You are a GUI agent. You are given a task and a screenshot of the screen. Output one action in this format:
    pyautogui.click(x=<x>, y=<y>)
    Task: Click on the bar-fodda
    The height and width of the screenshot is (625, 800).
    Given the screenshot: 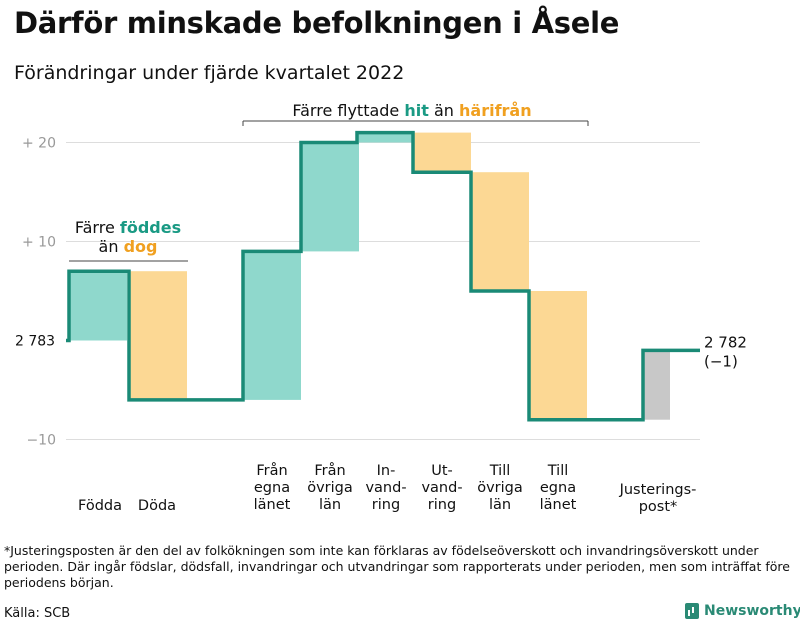 What is the action you would take?
    pyautogui.click(x=98, y=306)
    